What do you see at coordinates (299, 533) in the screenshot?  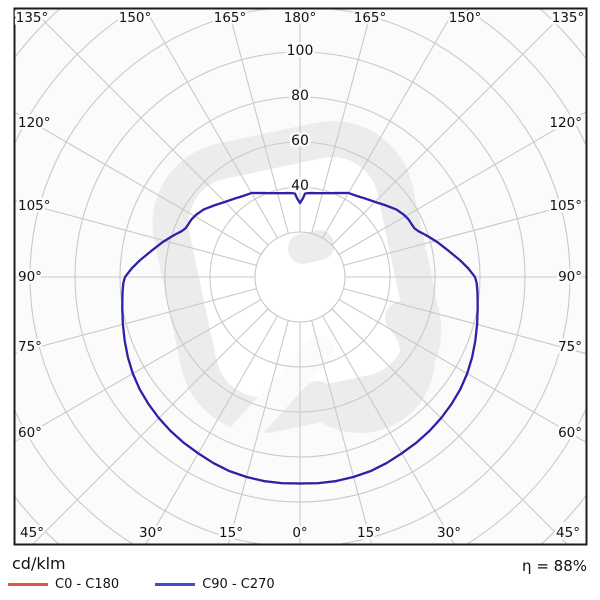 I see `angle-label: 0°` at bounding box center [299, 533].